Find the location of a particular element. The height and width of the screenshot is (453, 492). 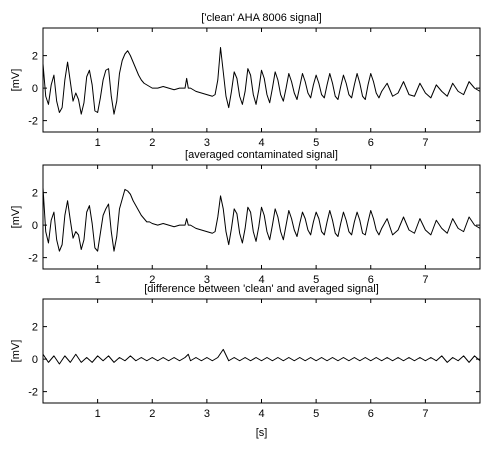

chart-1-xtick-label: 3 is located at coordinates (207, 143).